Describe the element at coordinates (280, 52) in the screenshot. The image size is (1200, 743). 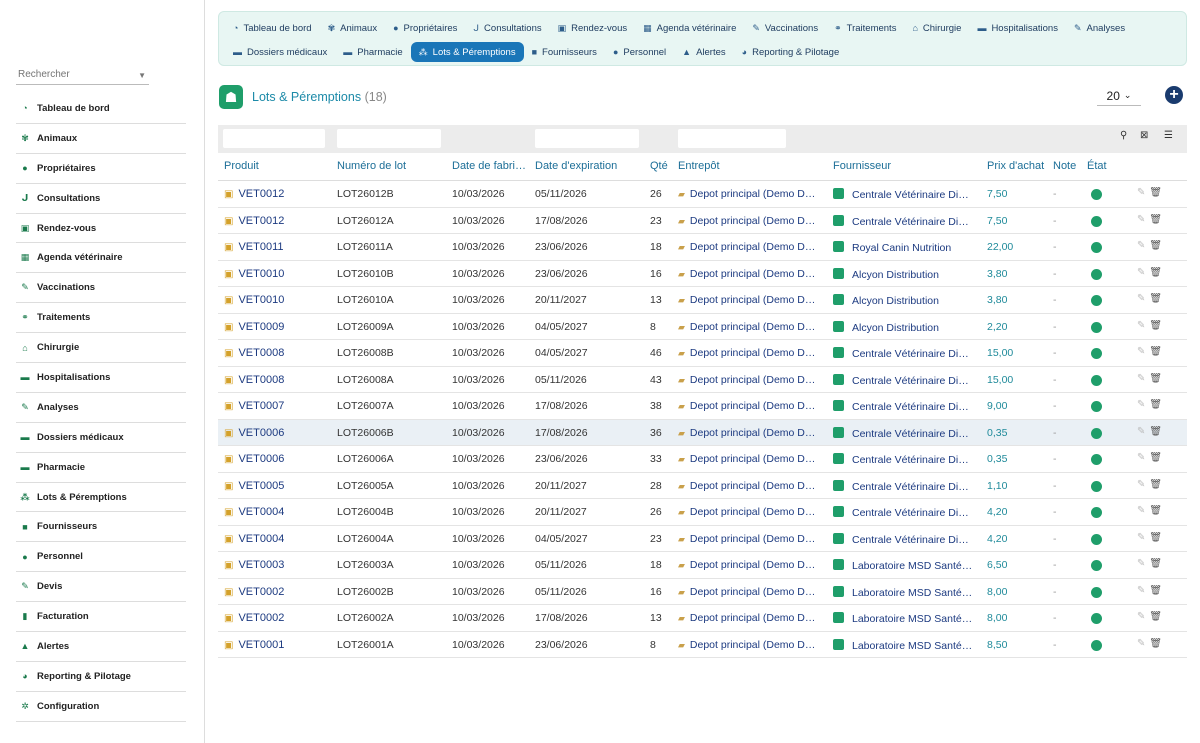
I see `module-tab: ▬ Dossiers médicaux` at that location.